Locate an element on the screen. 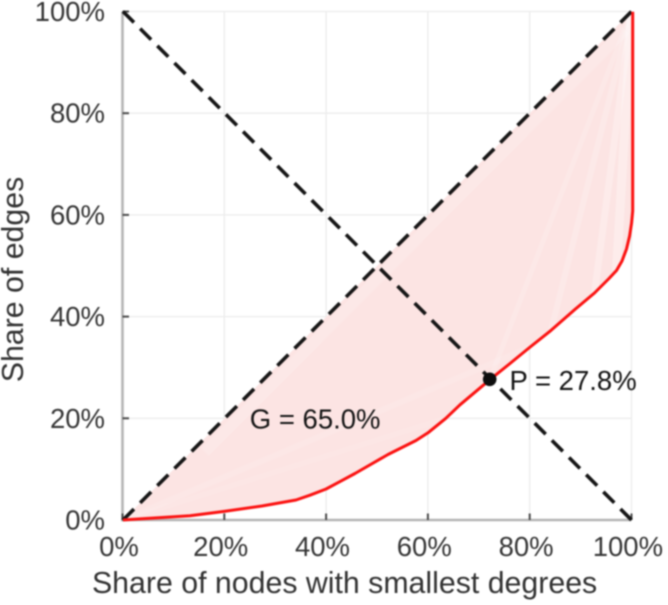  svg-text: G = 65.0% is located at coordinates (315, 419).